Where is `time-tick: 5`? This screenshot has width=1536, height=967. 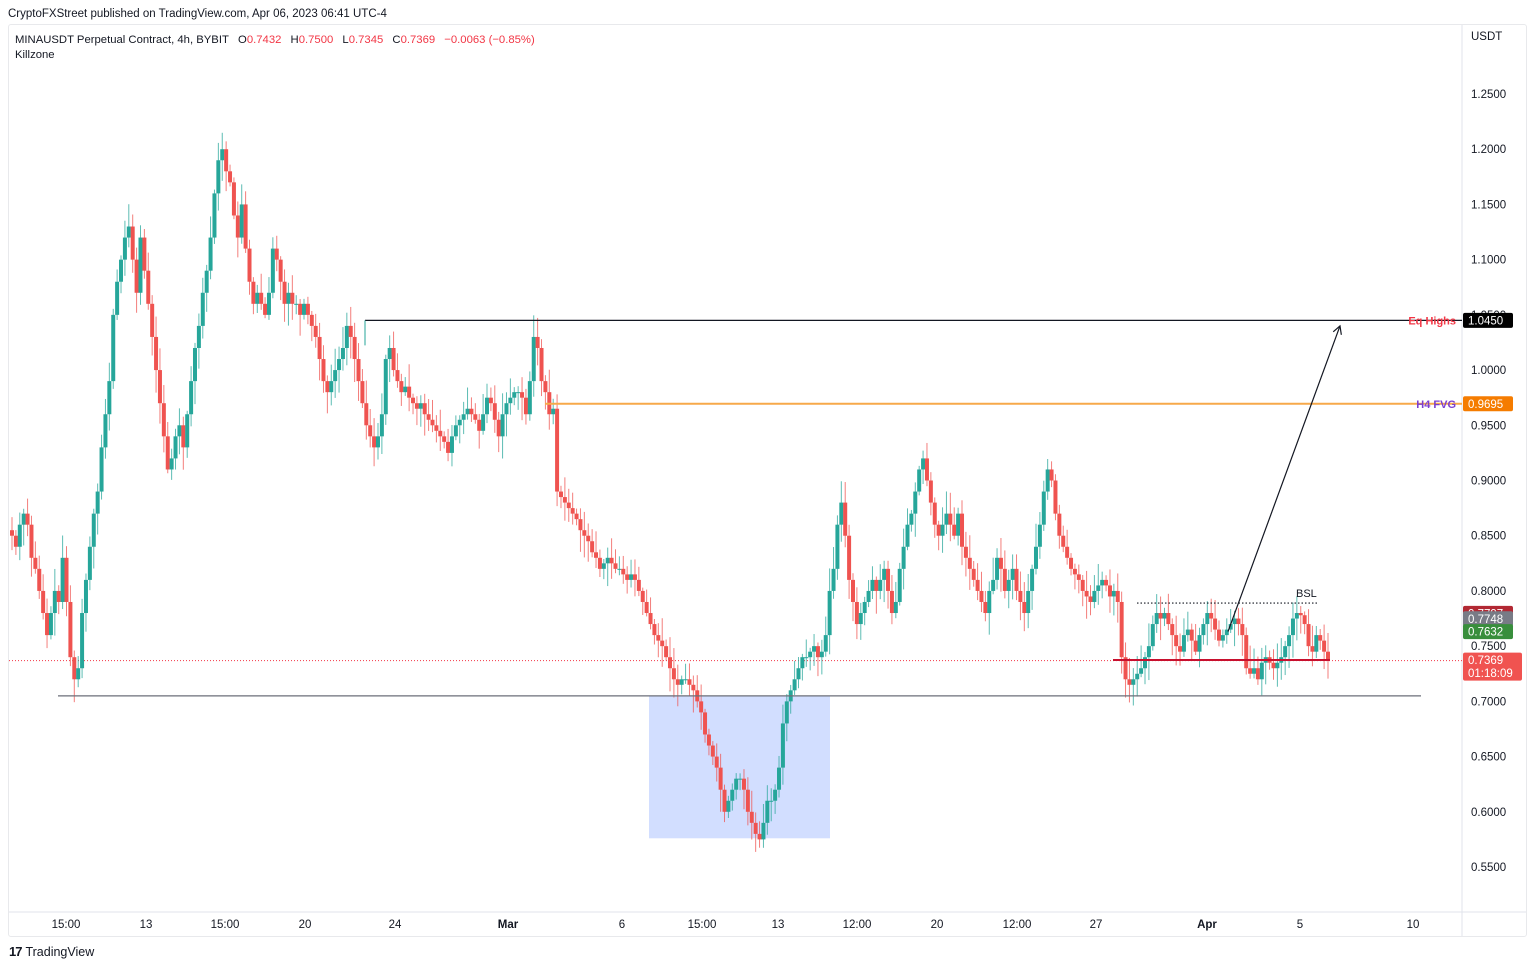
time-tick: 5 is located at coordinates (1300, 925).